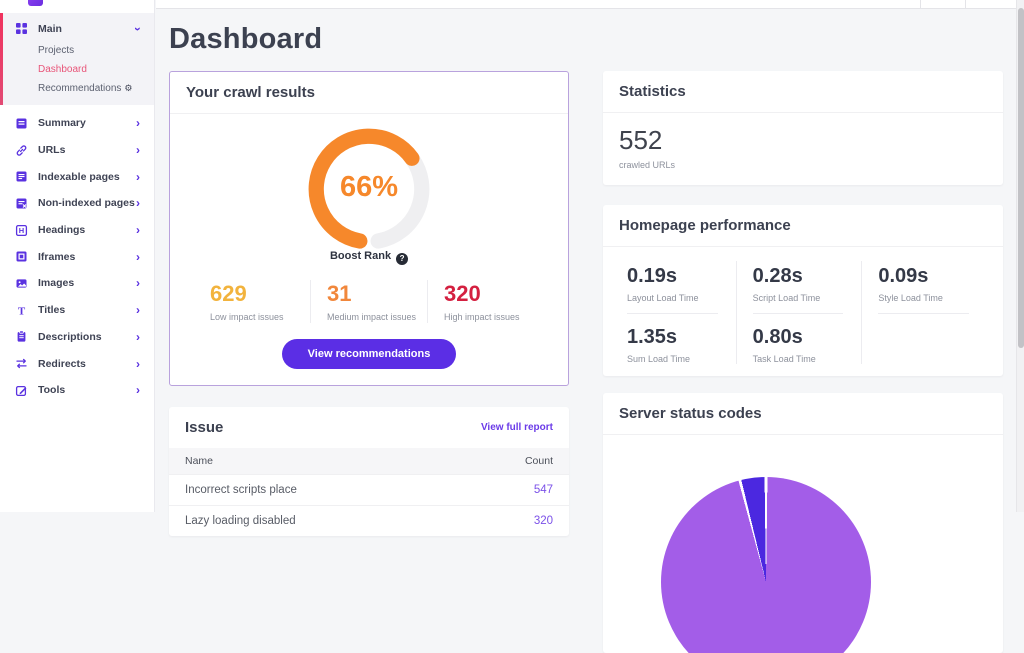 This screenshot has width=1024, height=653. Describe the element at coordinates (240, 520) in the screenshot. I see `issue-name: Lazy loading disabled` at that location.